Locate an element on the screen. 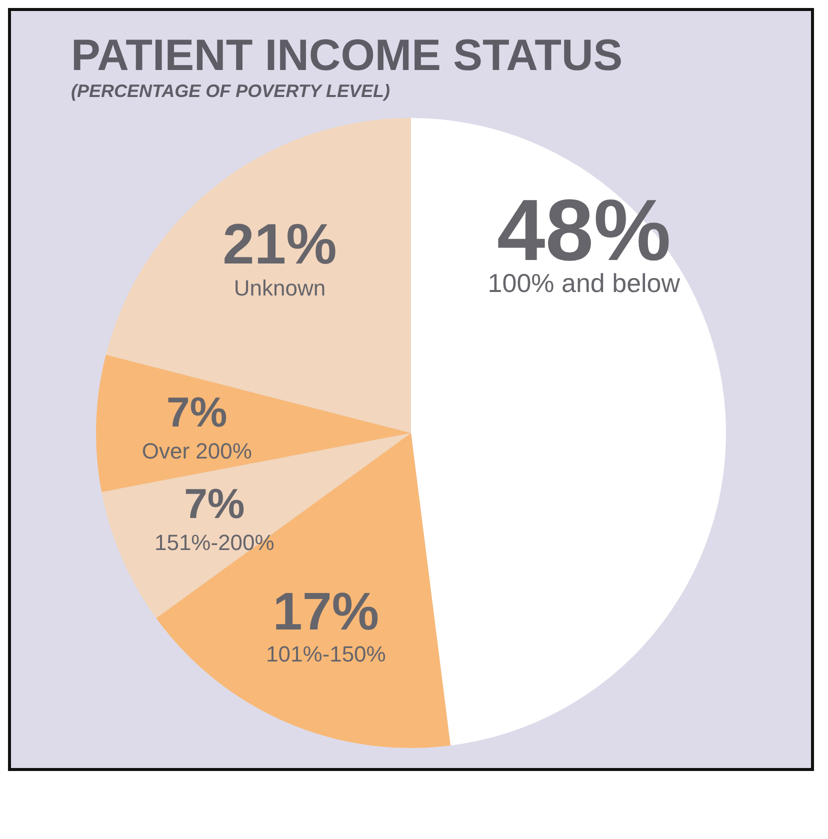 Image resolution: width=828 pixels, height=839 pixels. slice-label: Over 200% is located at coordinates (197, 451).